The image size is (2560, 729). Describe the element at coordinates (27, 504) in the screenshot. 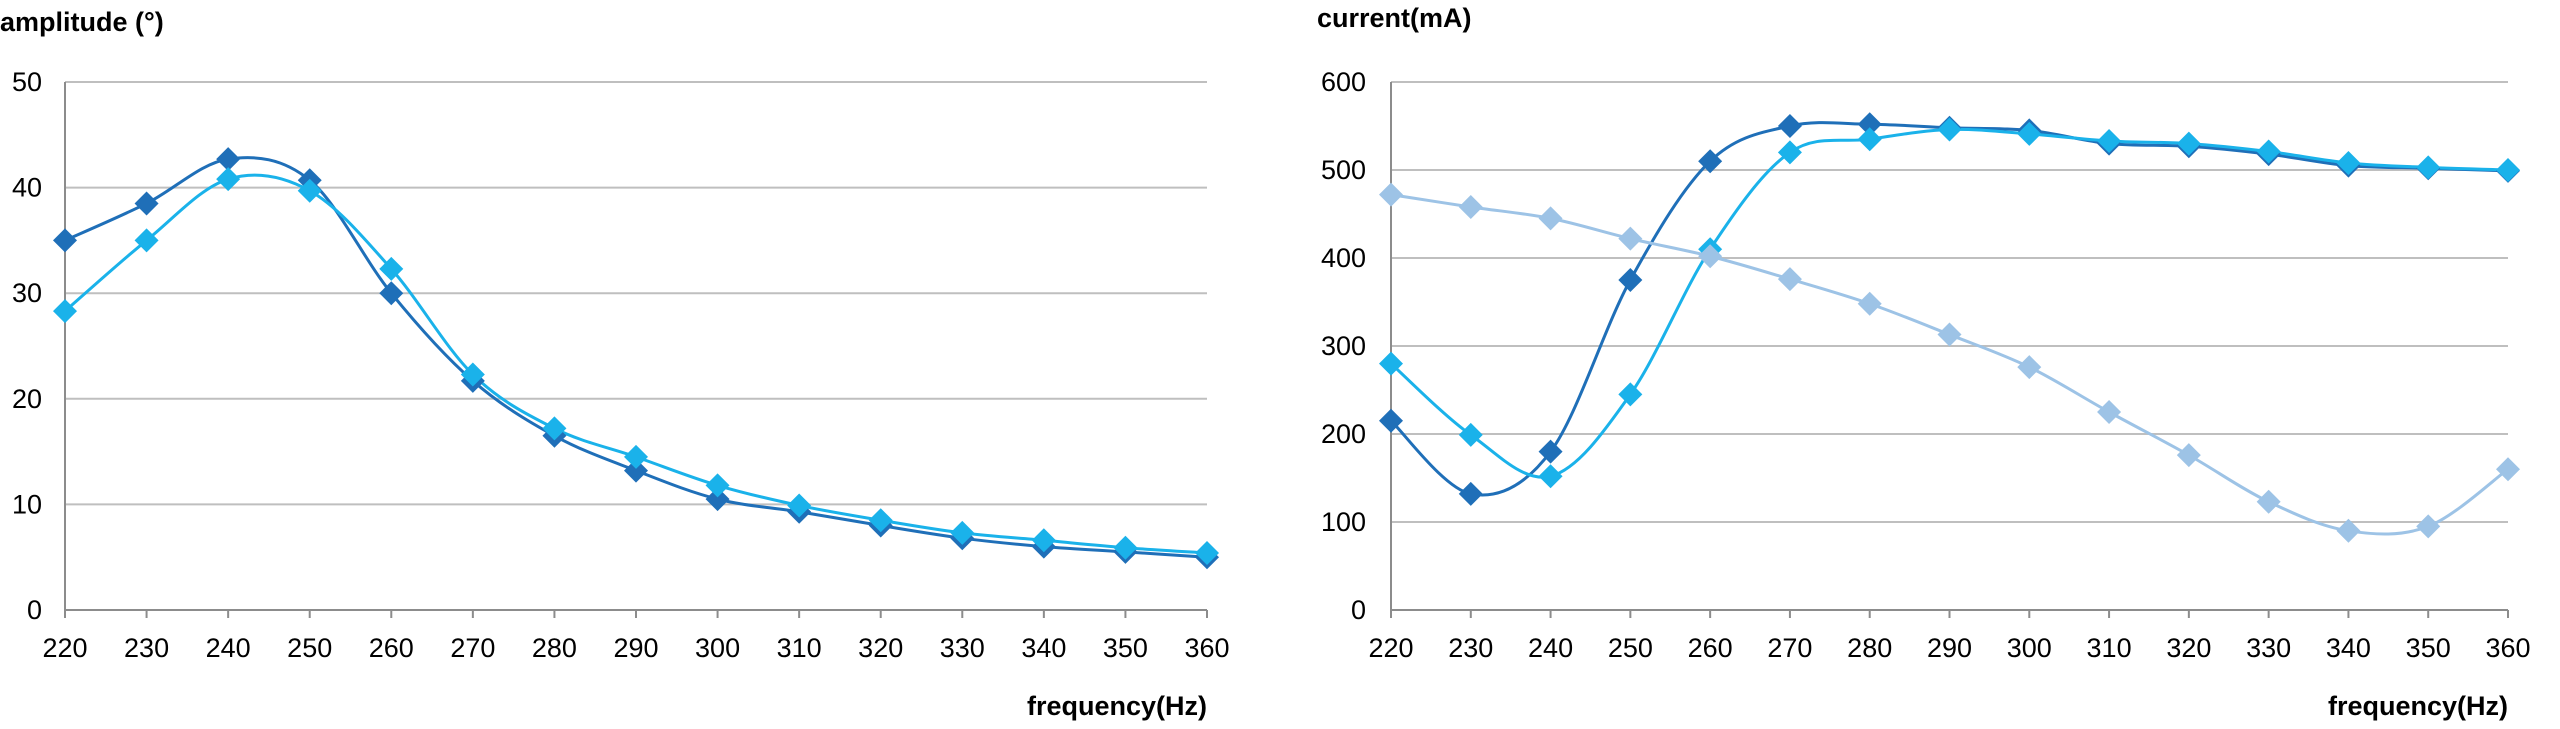

I see `y-tick-label: 10` at that location.